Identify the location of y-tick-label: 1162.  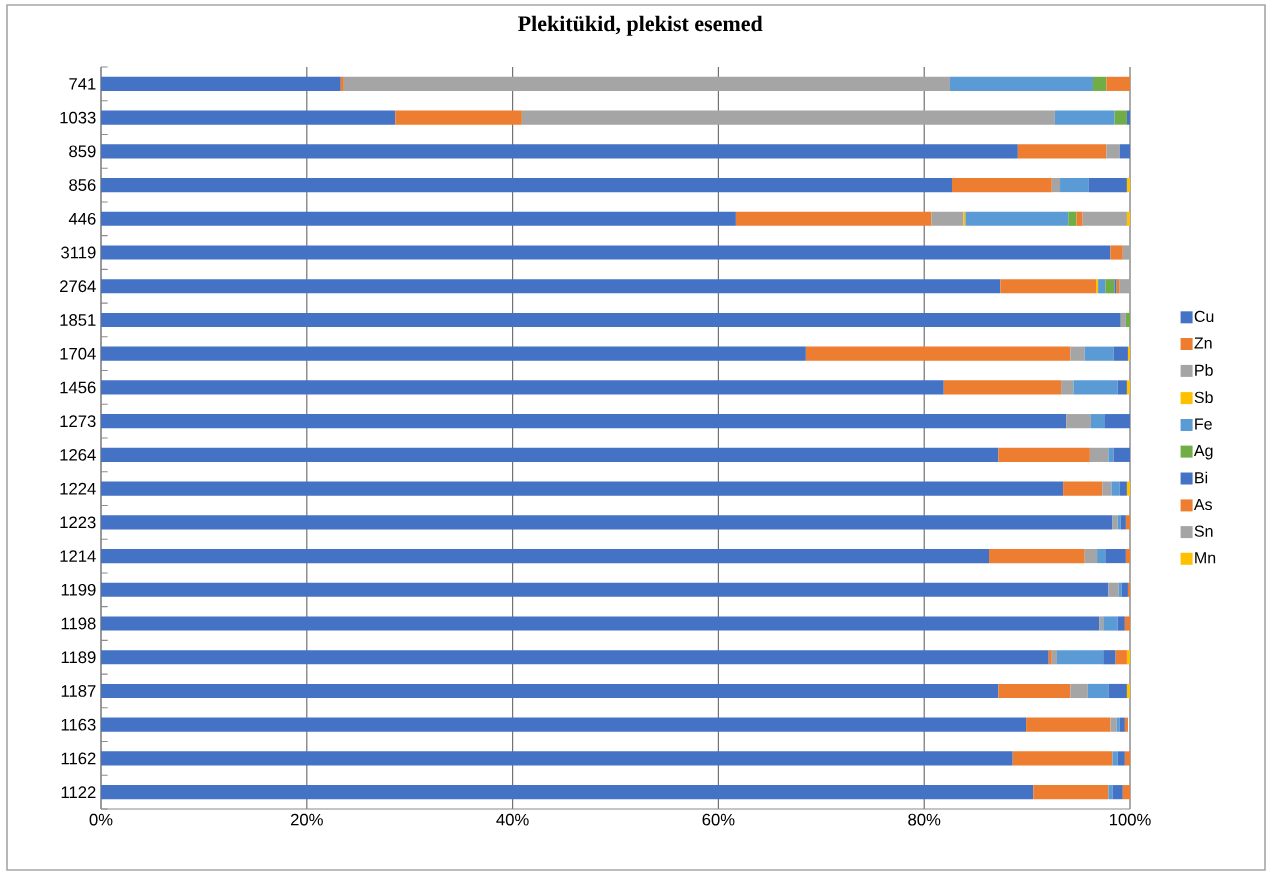
(78, 758).